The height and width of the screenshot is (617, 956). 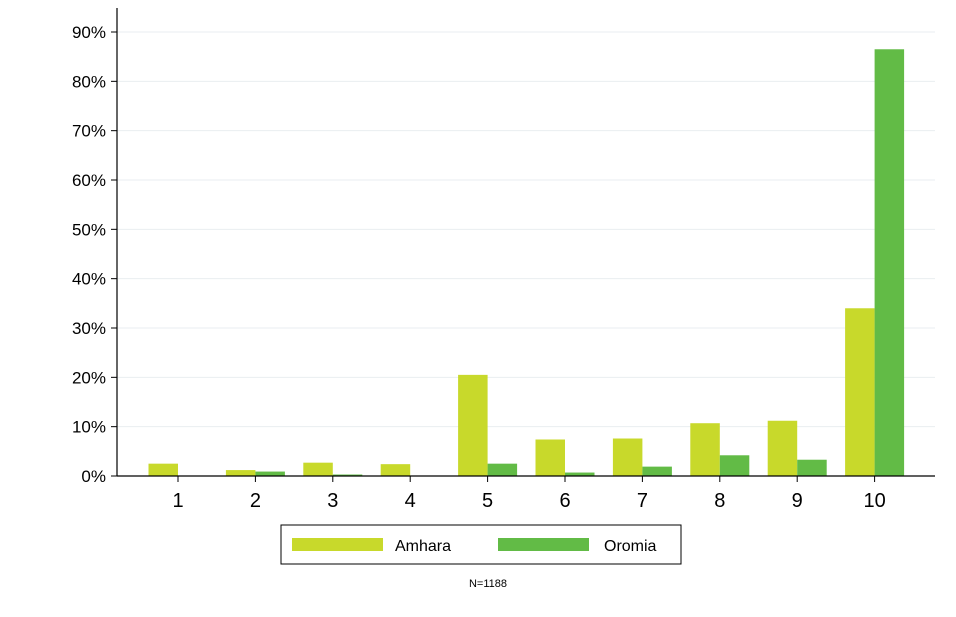 I want to click on y-tick-label: 60%, so click(x=89, y=180).